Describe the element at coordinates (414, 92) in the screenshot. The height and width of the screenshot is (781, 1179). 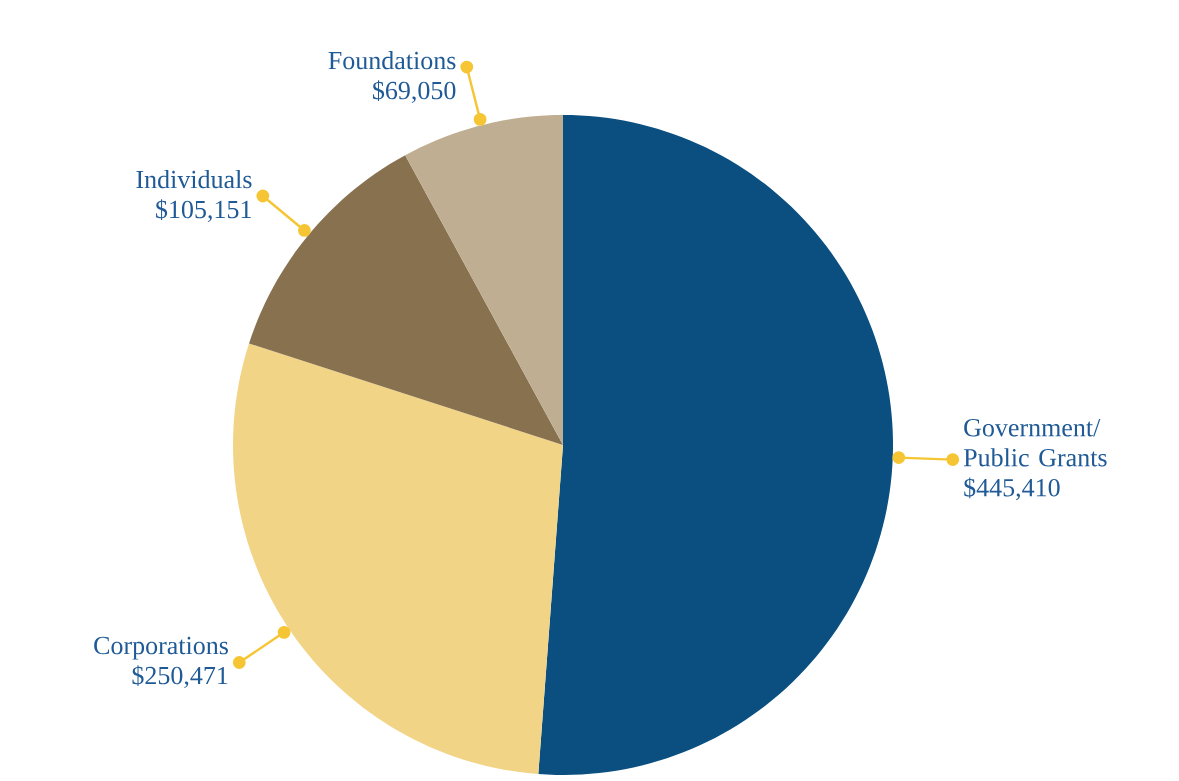
I see `data-label: $69,050` at that location.